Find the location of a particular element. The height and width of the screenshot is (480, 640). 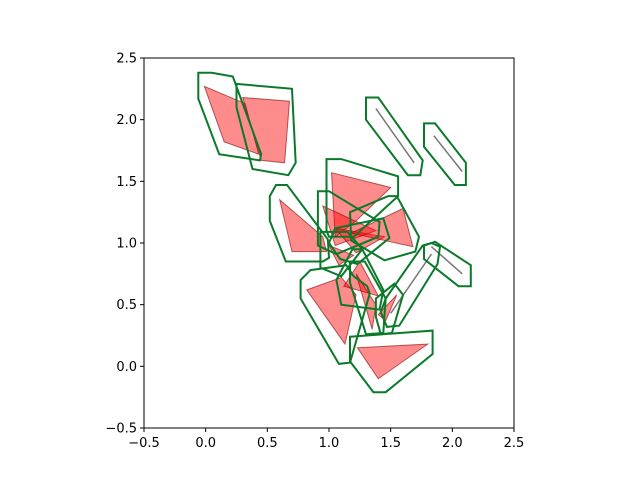

x-tick-label: 2.5 is located at coordinates (514, 443).